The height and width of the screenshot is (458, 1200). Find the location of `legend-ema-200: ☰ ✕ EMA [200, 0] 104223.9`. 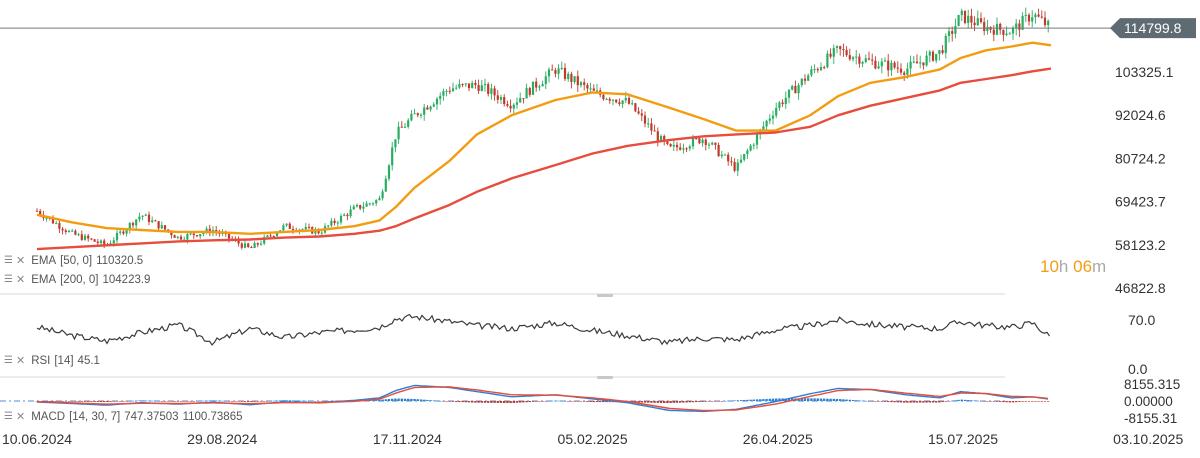

legend-ema-200: ☰ ✕ EMA [200, 0] 104223.9 is located at coordinates (77, 280).